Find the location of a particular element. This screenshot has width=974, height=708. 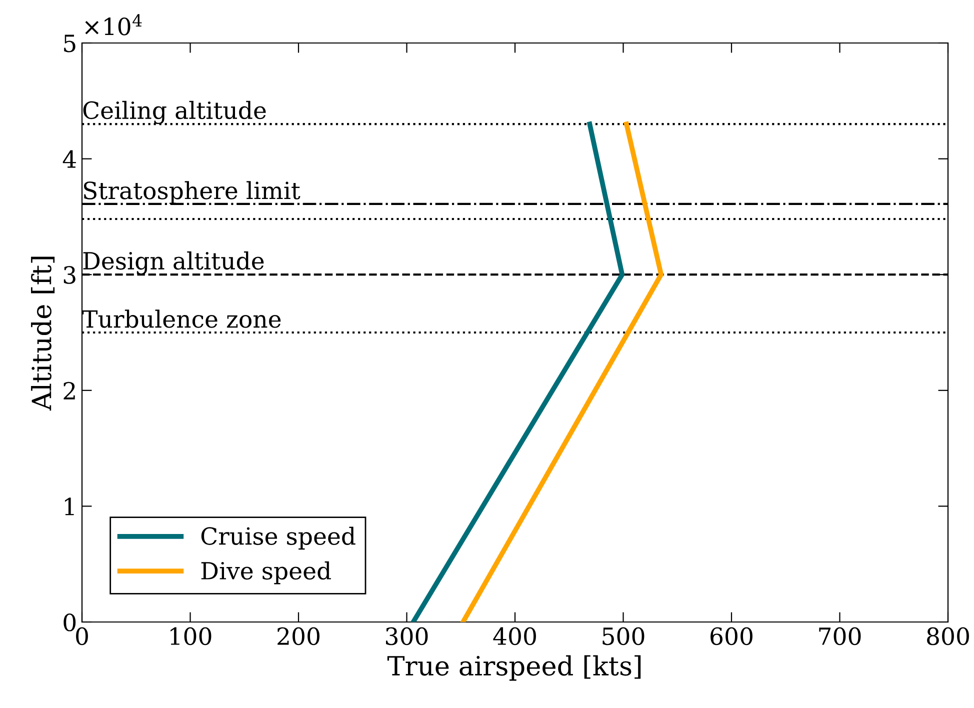

x-axis-title: True airspeed [kts] is located at coordinates (514, 668).